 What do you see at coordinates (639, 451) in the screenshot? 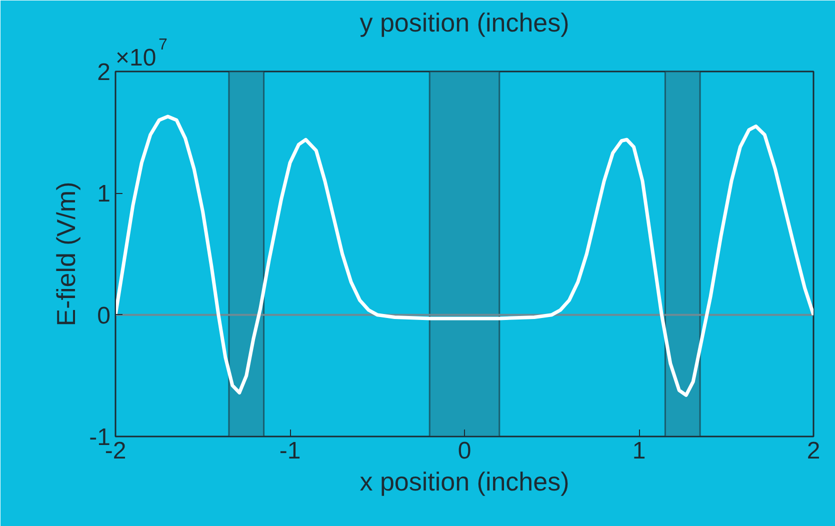
I see `x-tick-label: 1` at bounding box center [639, 451].